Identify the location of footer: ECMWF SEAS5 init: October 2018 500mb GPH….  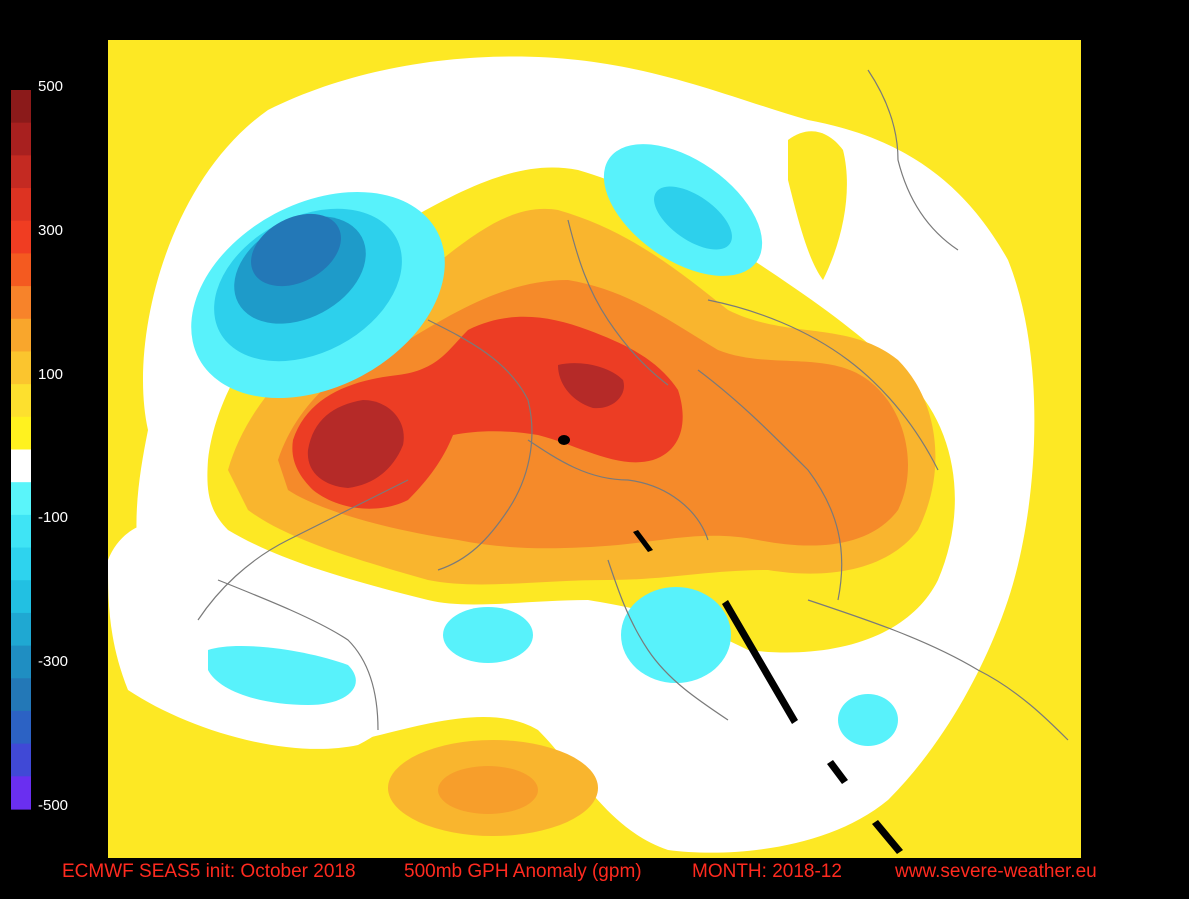
(594, 872).